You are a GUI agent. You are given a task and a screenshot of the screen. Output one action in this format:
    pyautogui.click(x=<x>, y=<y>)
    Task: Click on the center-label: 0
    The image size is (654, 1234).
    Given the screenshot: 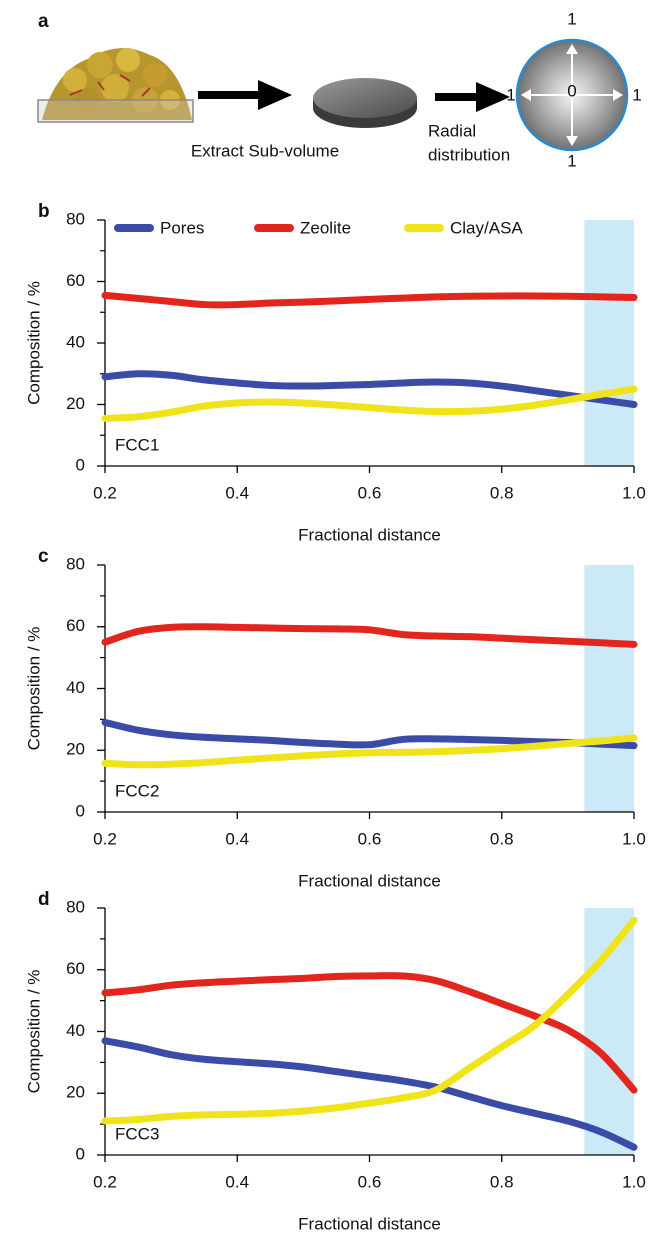 What is the action you would take?
    pyautogui.click(x=571, y=90)
    